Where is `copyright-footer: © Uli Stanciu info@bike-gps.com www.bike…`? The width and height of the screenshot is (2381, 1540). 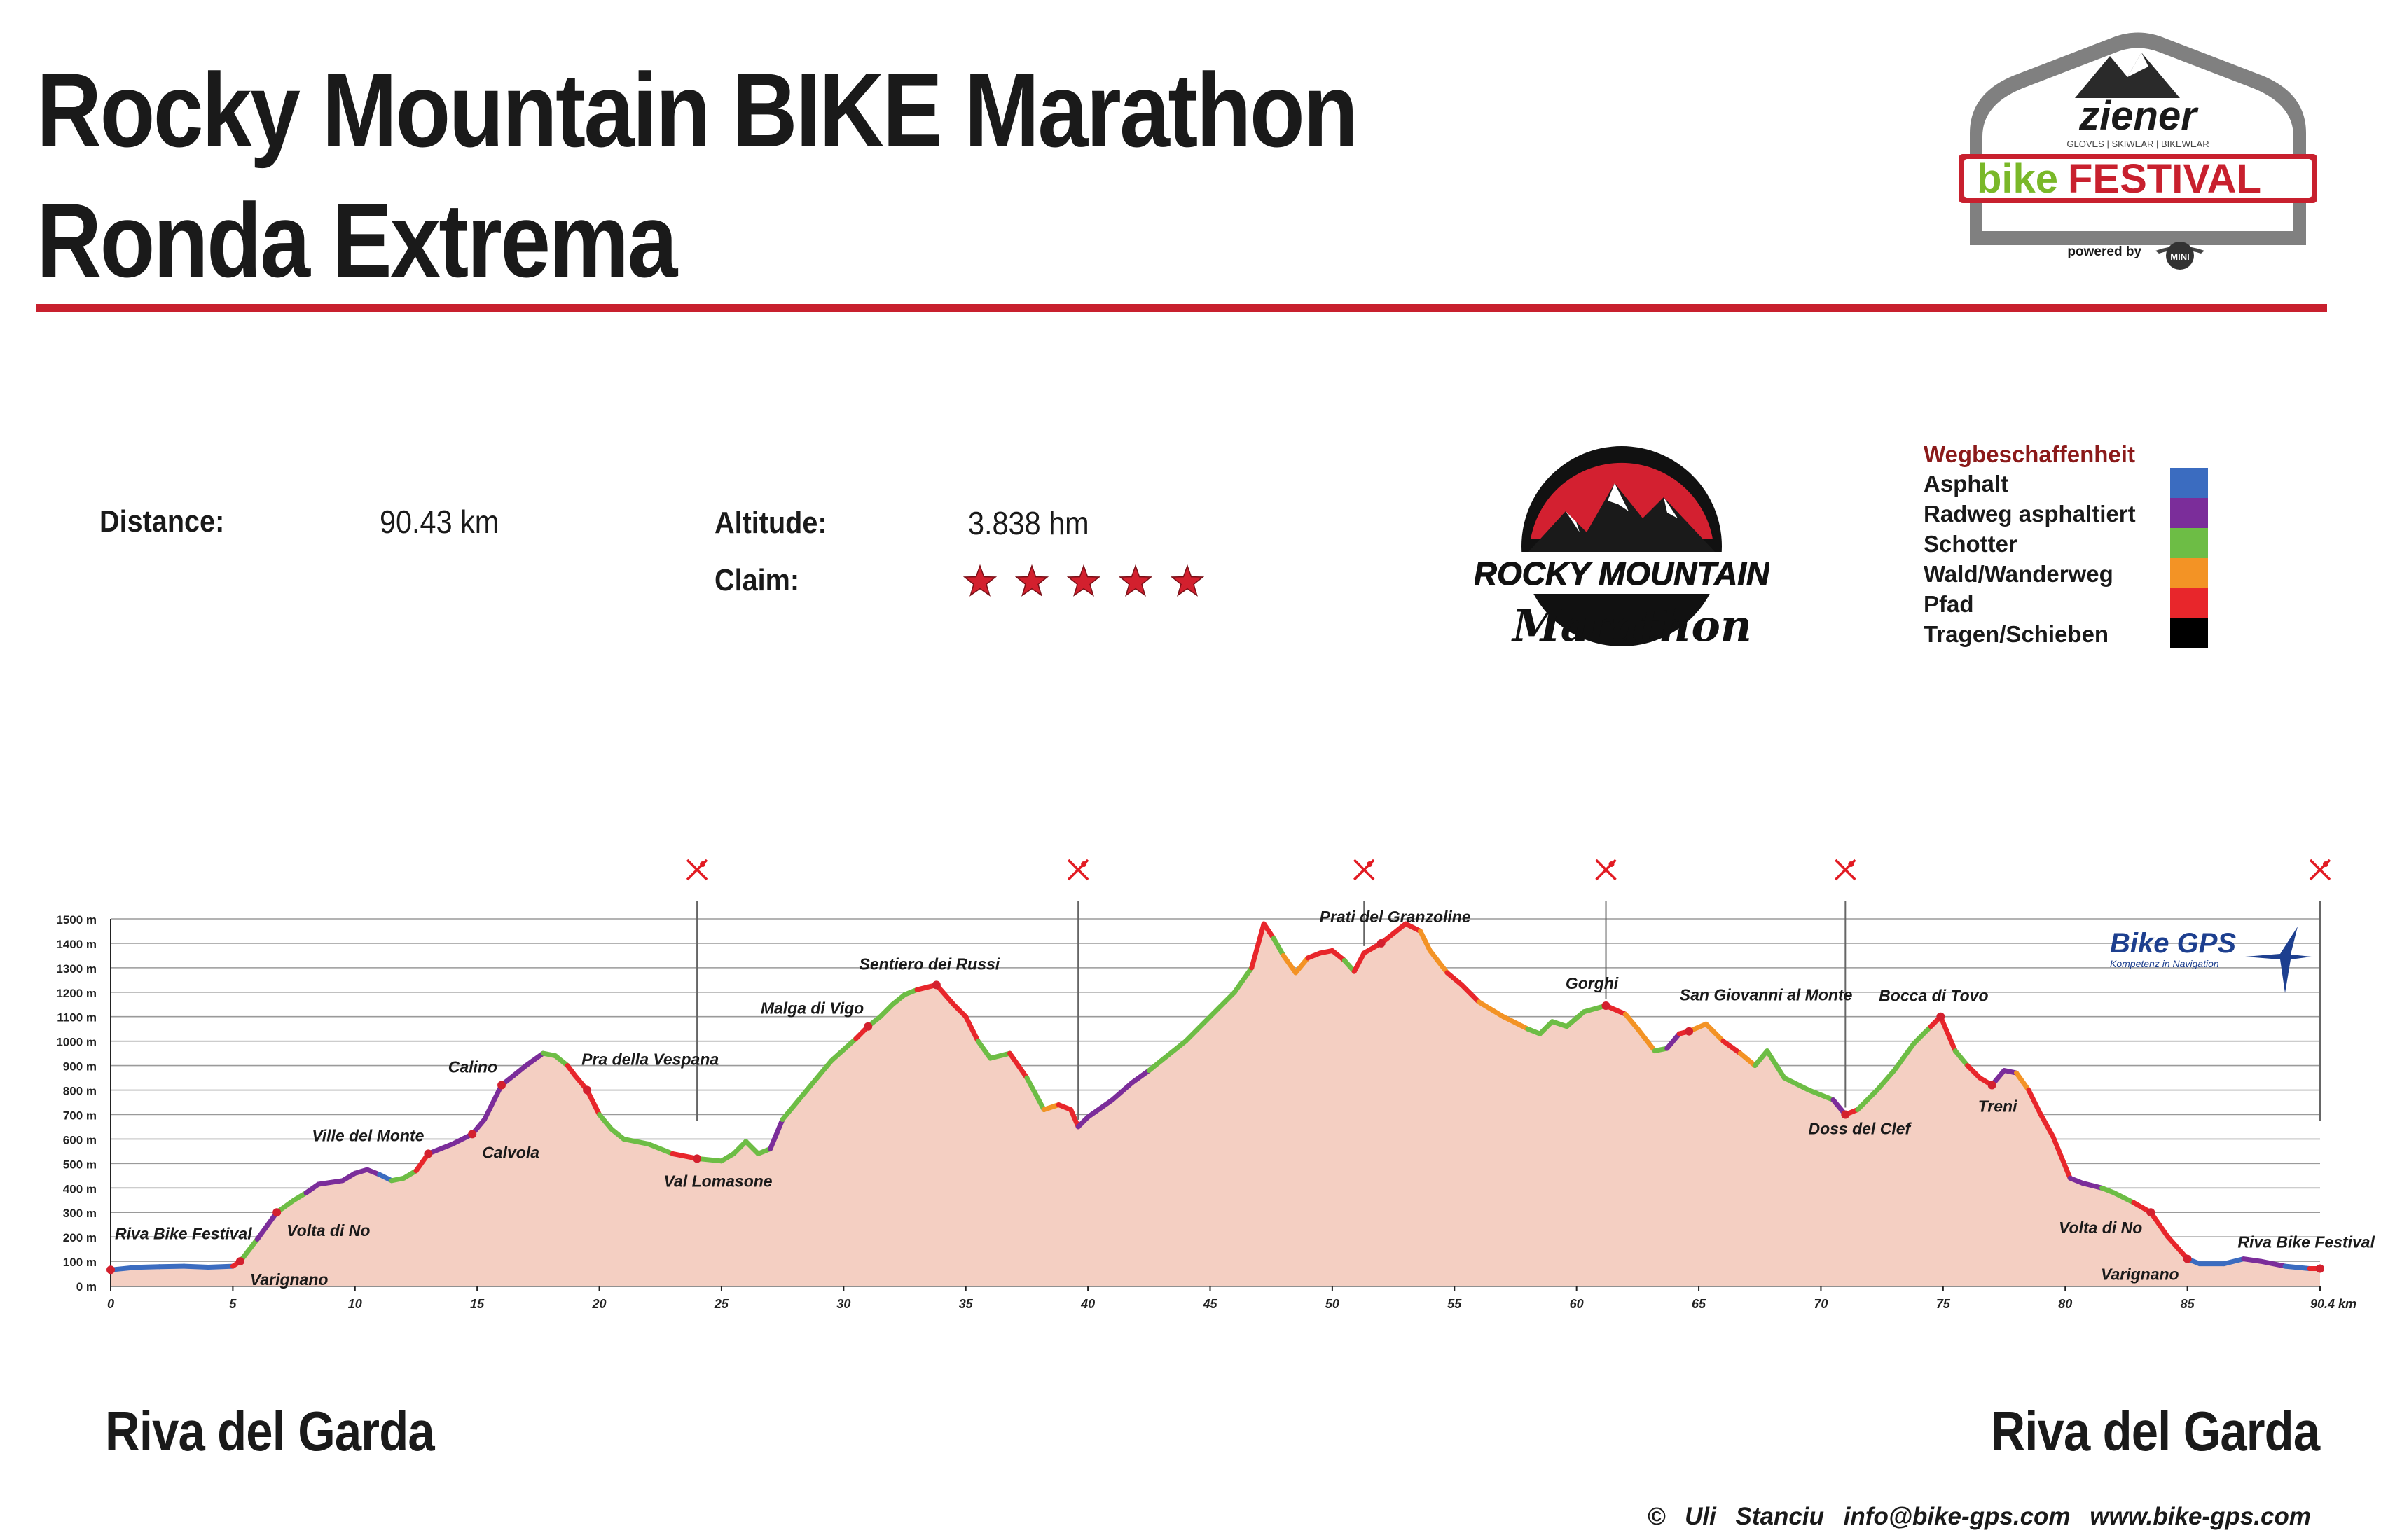 copyright-footer: © Uli Stanciu info@bike-gps.com www.bike… is located at coordinates (1979, 1516).